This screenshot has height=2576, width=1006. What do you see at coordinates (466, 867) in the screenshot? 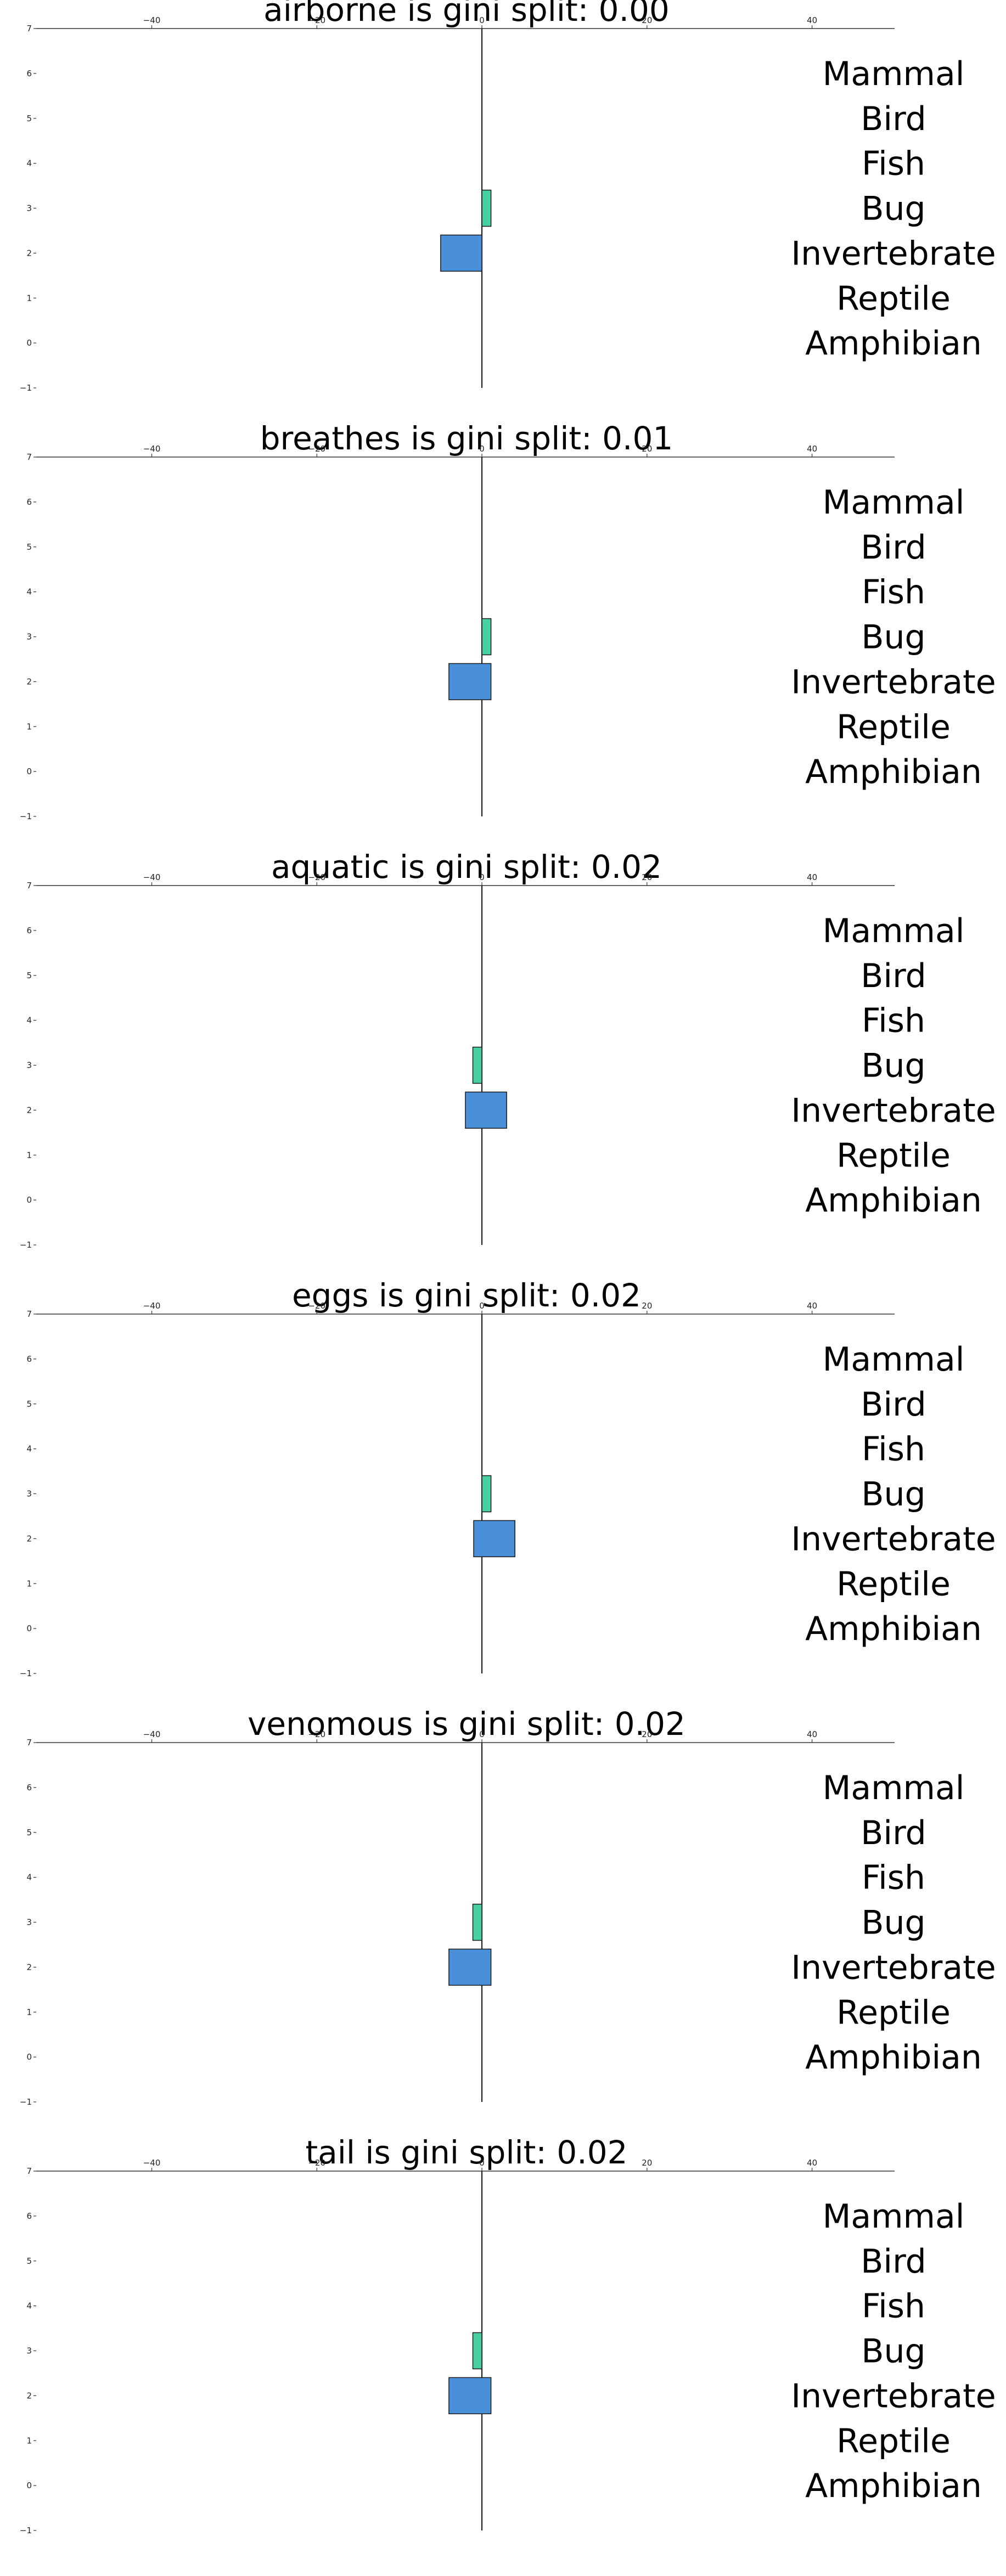
I see `chart-title: aquatic is gini split: 0.02` at bounding box center [466, 867].